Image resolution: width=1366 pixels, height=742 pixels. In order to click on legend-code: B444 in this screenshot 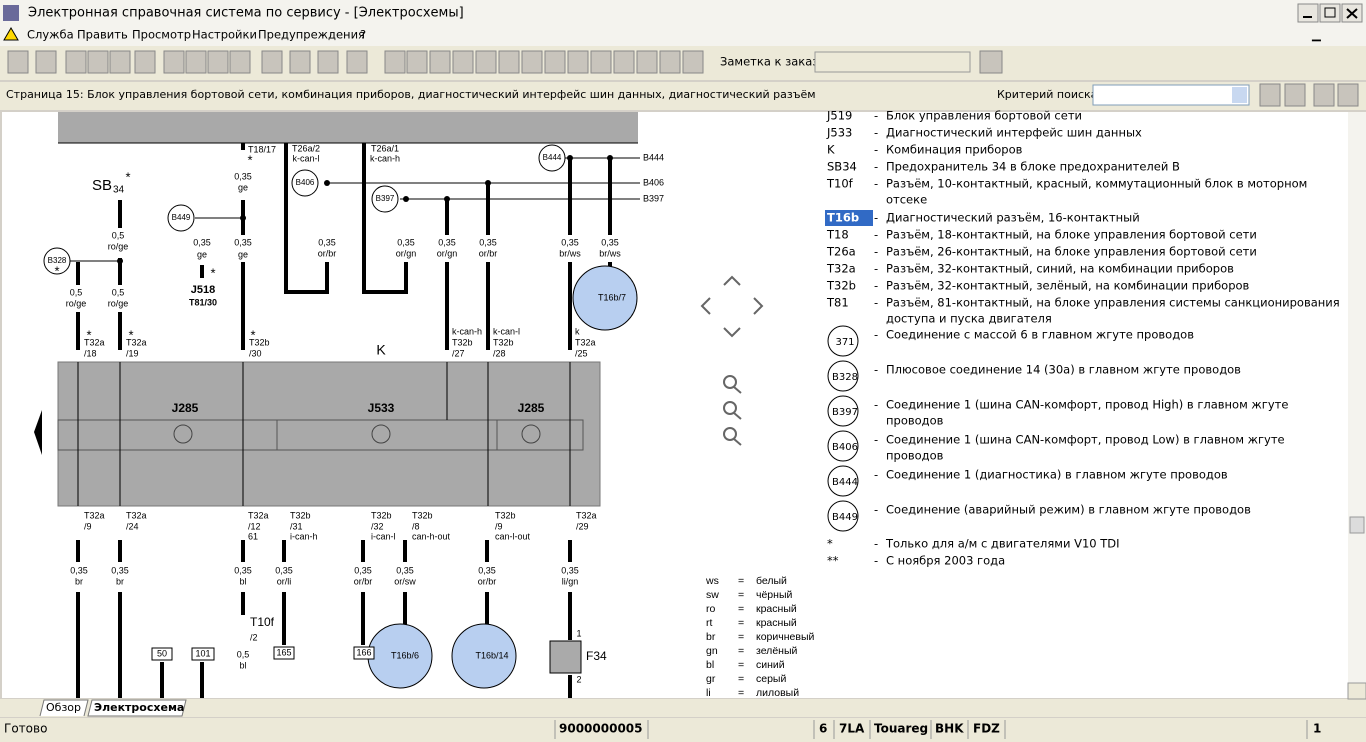, I will do `click(845, 482)`.